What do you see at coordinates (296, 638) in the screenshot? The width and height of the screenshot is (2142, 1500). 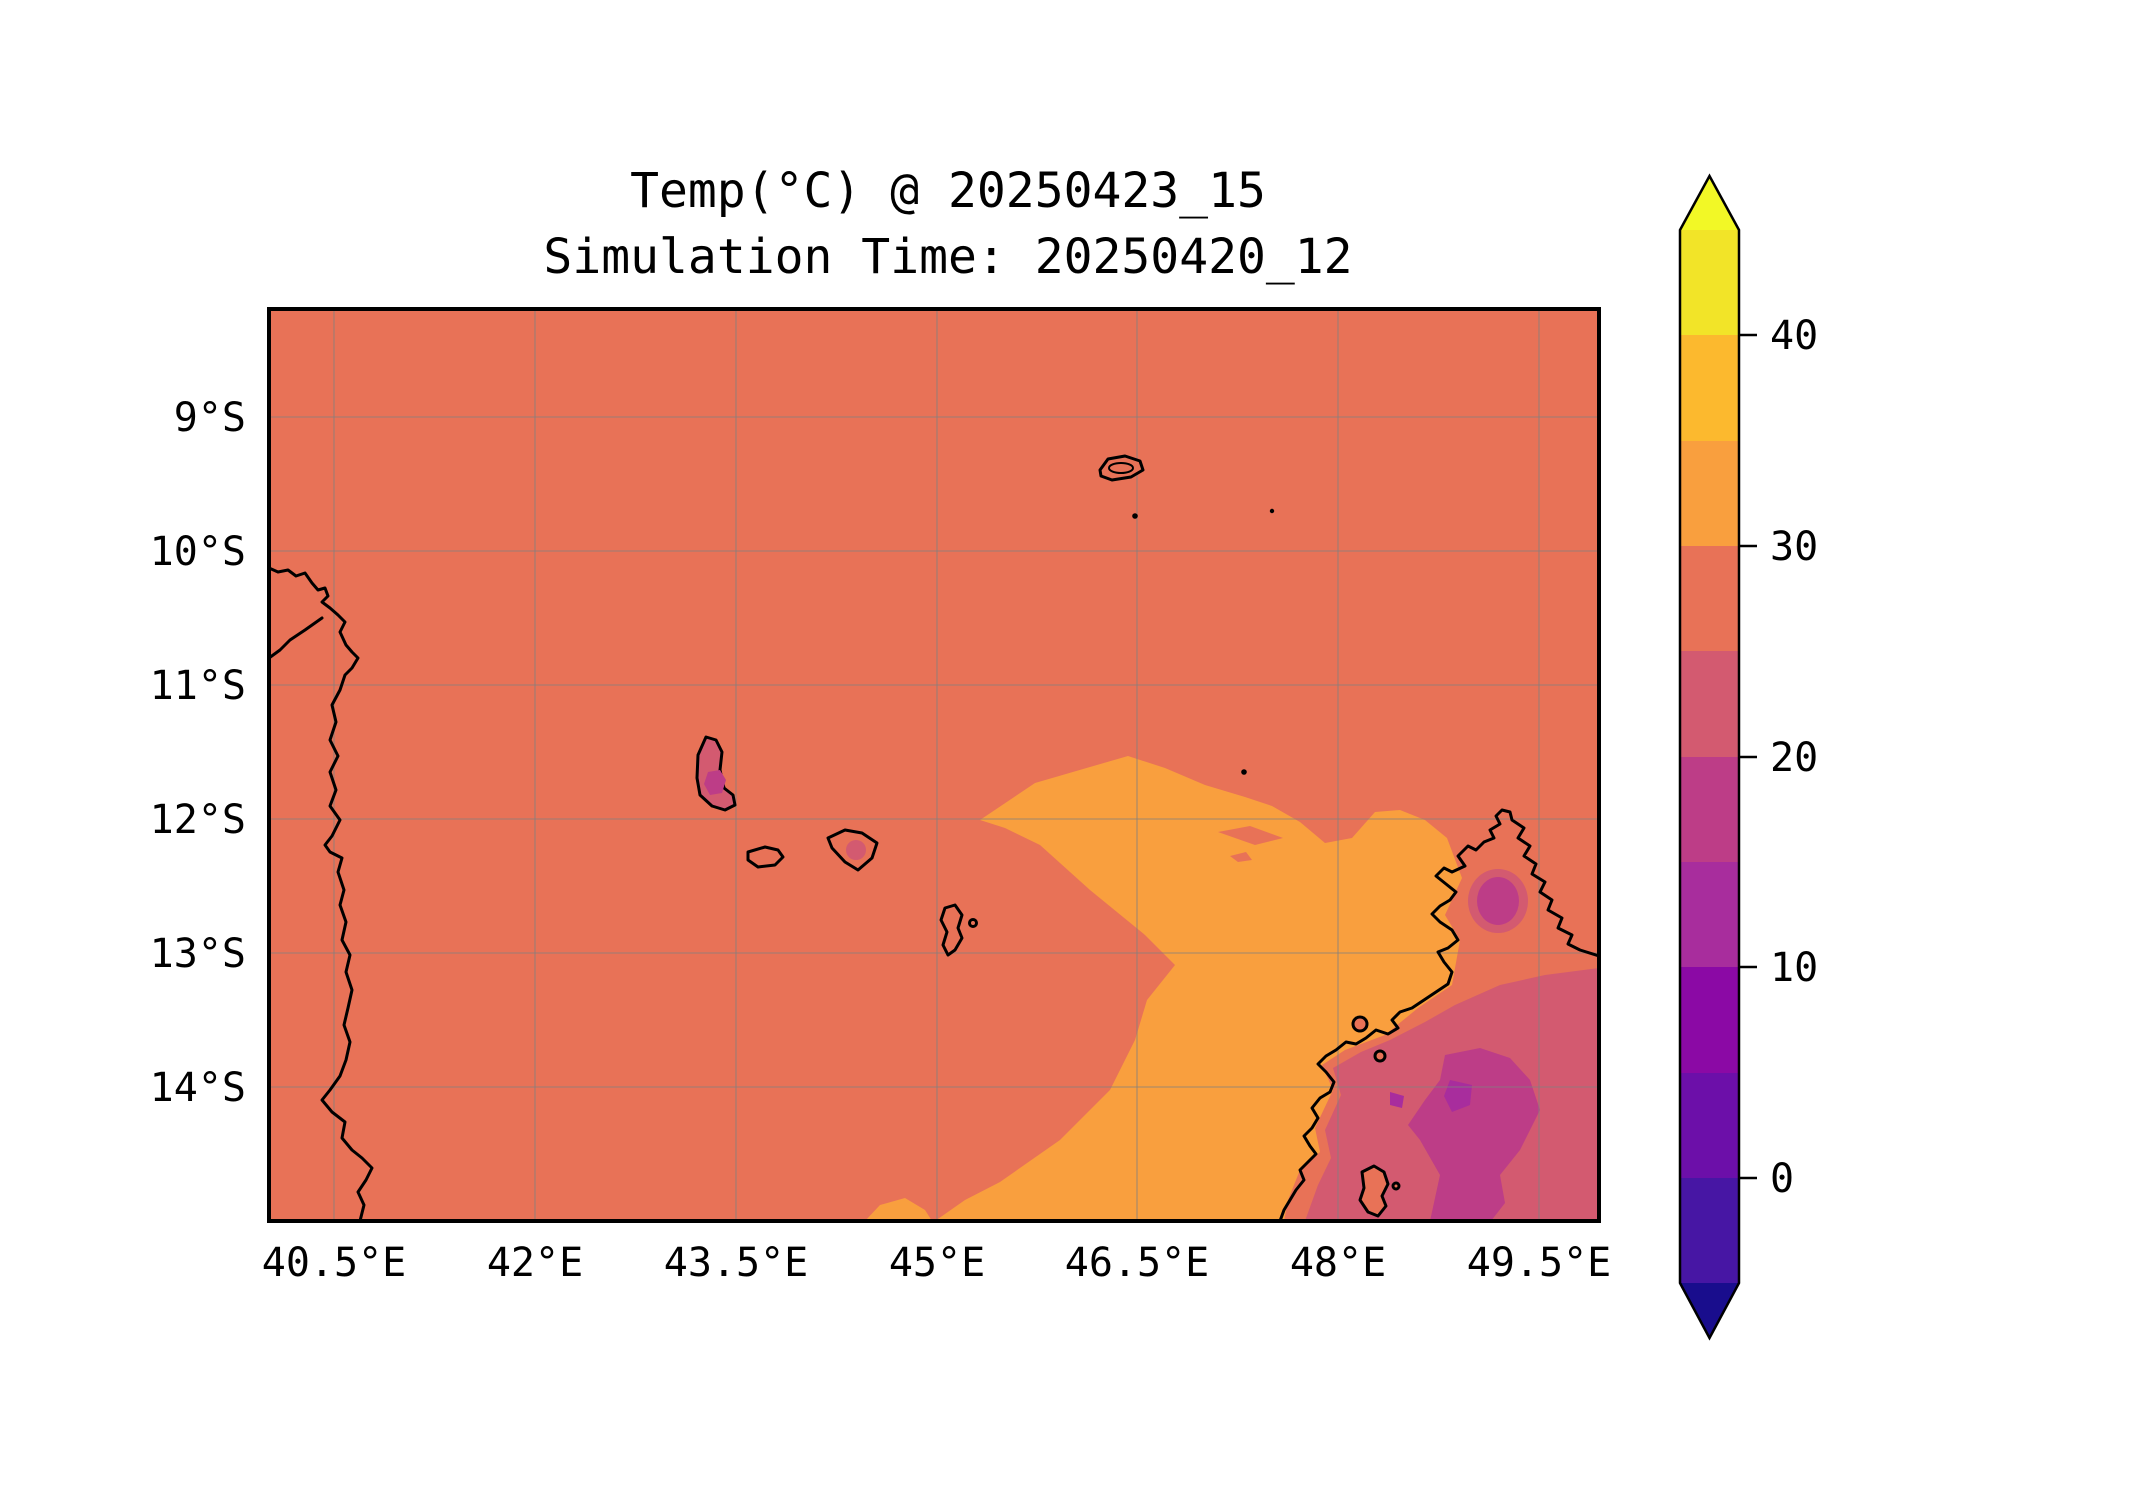 I see `rovuma-estuary-line` at bounding box center [296, 638].